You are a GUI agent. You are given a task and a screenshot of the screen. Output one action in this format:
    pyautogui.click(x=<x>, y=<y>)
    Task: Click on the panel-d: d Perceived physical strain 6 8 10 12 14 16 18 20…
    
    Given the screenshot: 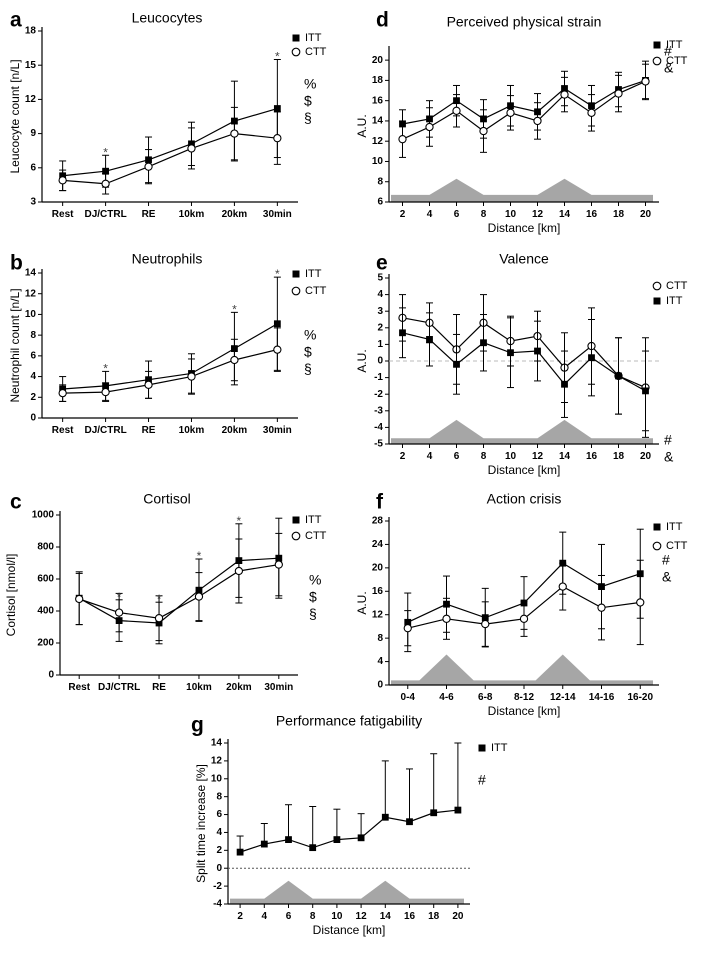 What is the action you would take?
    pyautogui.click(x=521, y=122)
    